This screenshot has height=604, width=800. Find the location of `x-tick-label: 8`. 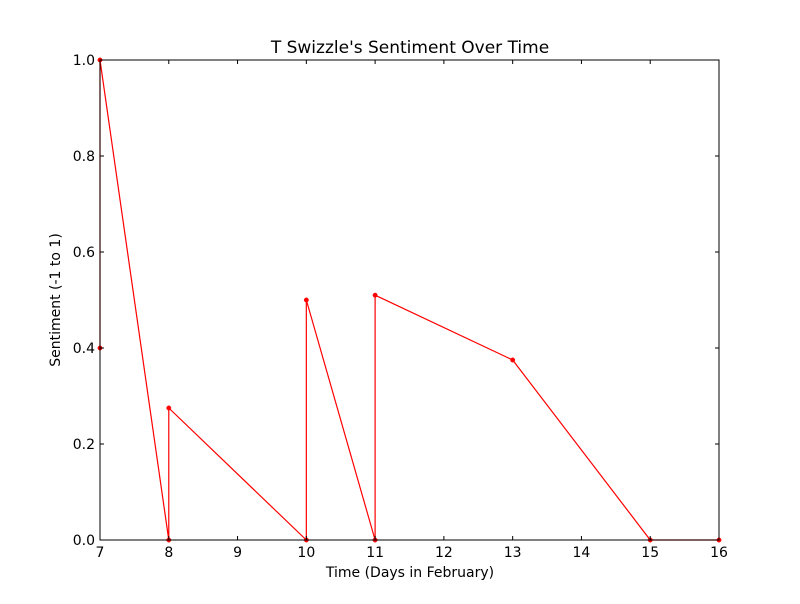

x-tick-label: 8 is located at coordinates (168, 553).